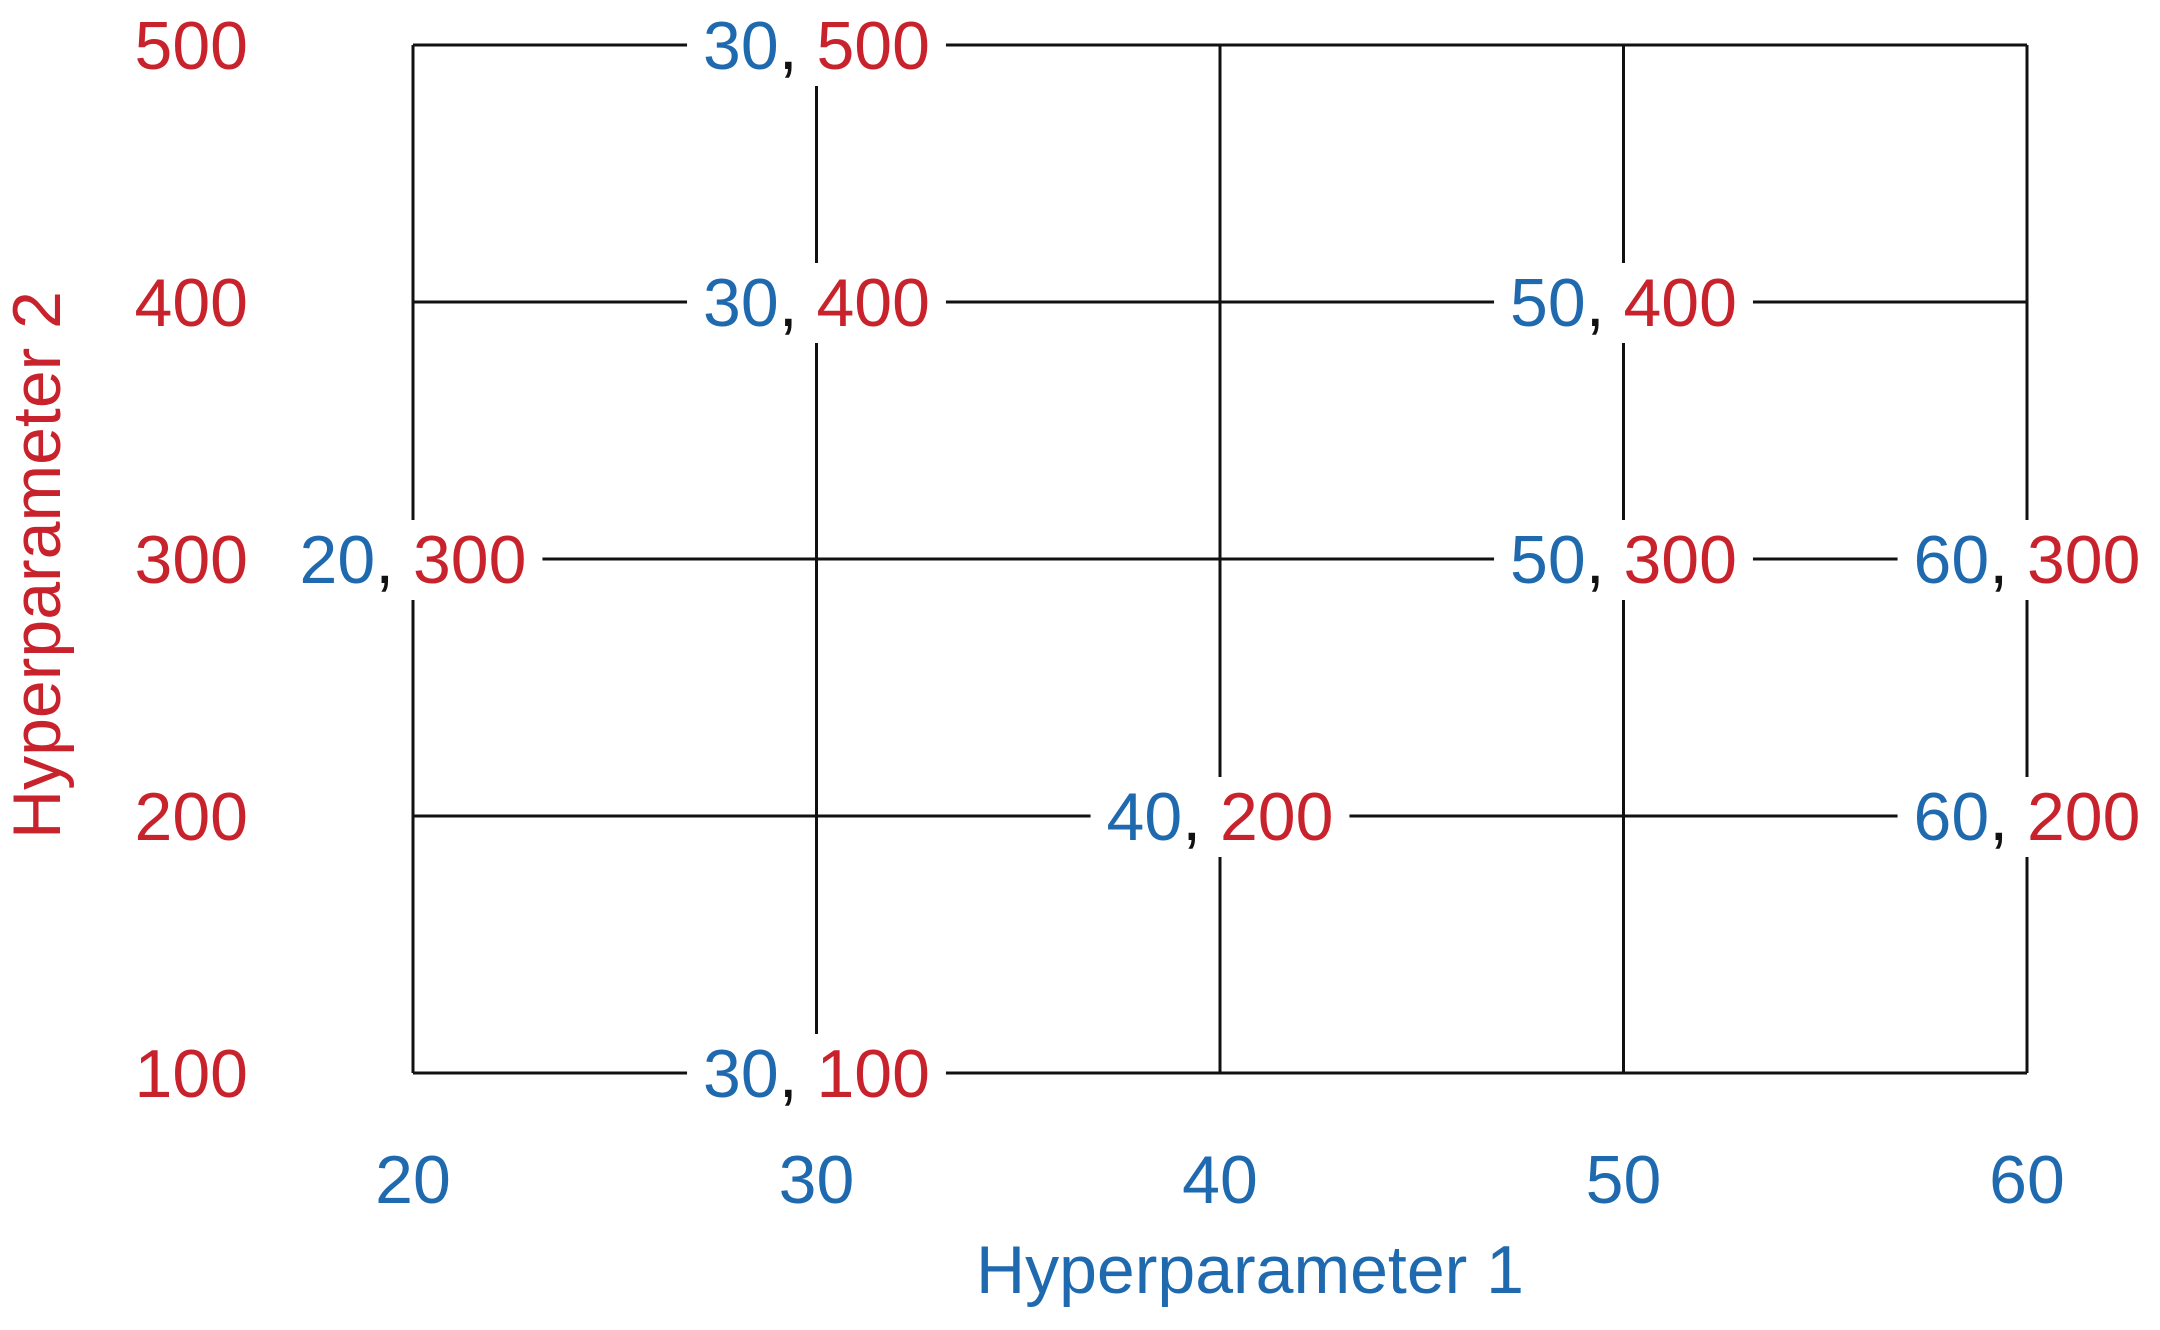 The width and height of the screenshot is (2160, 1330). What do you see at coordinates (872, 1074) in the screenshot?
I see `point-label-h2: 100` at bounding box center [872, 1074].